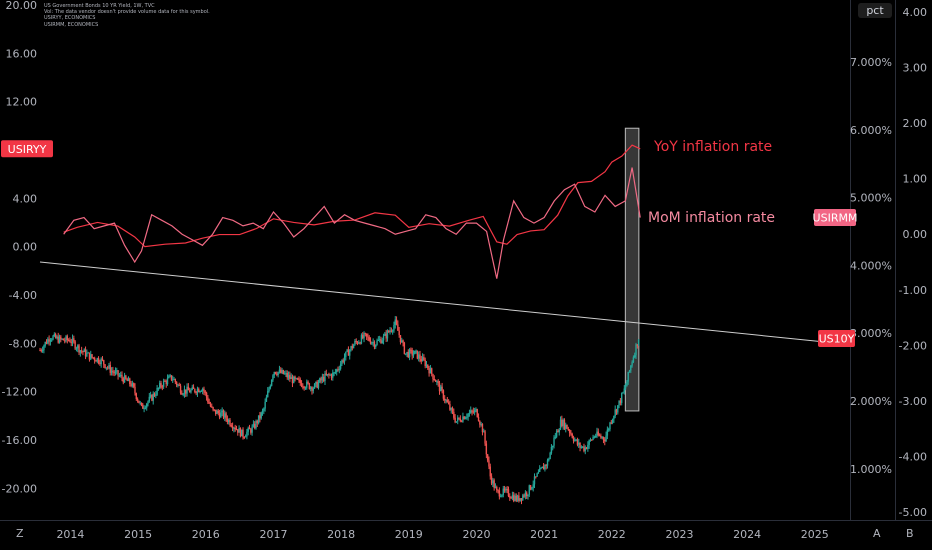 Image resolution: width=932 pixels, height=550 pixels. I want to click on symbol-title: US Government Bonds 10 YR Yield, 1W, TVC, so click(99, 6).